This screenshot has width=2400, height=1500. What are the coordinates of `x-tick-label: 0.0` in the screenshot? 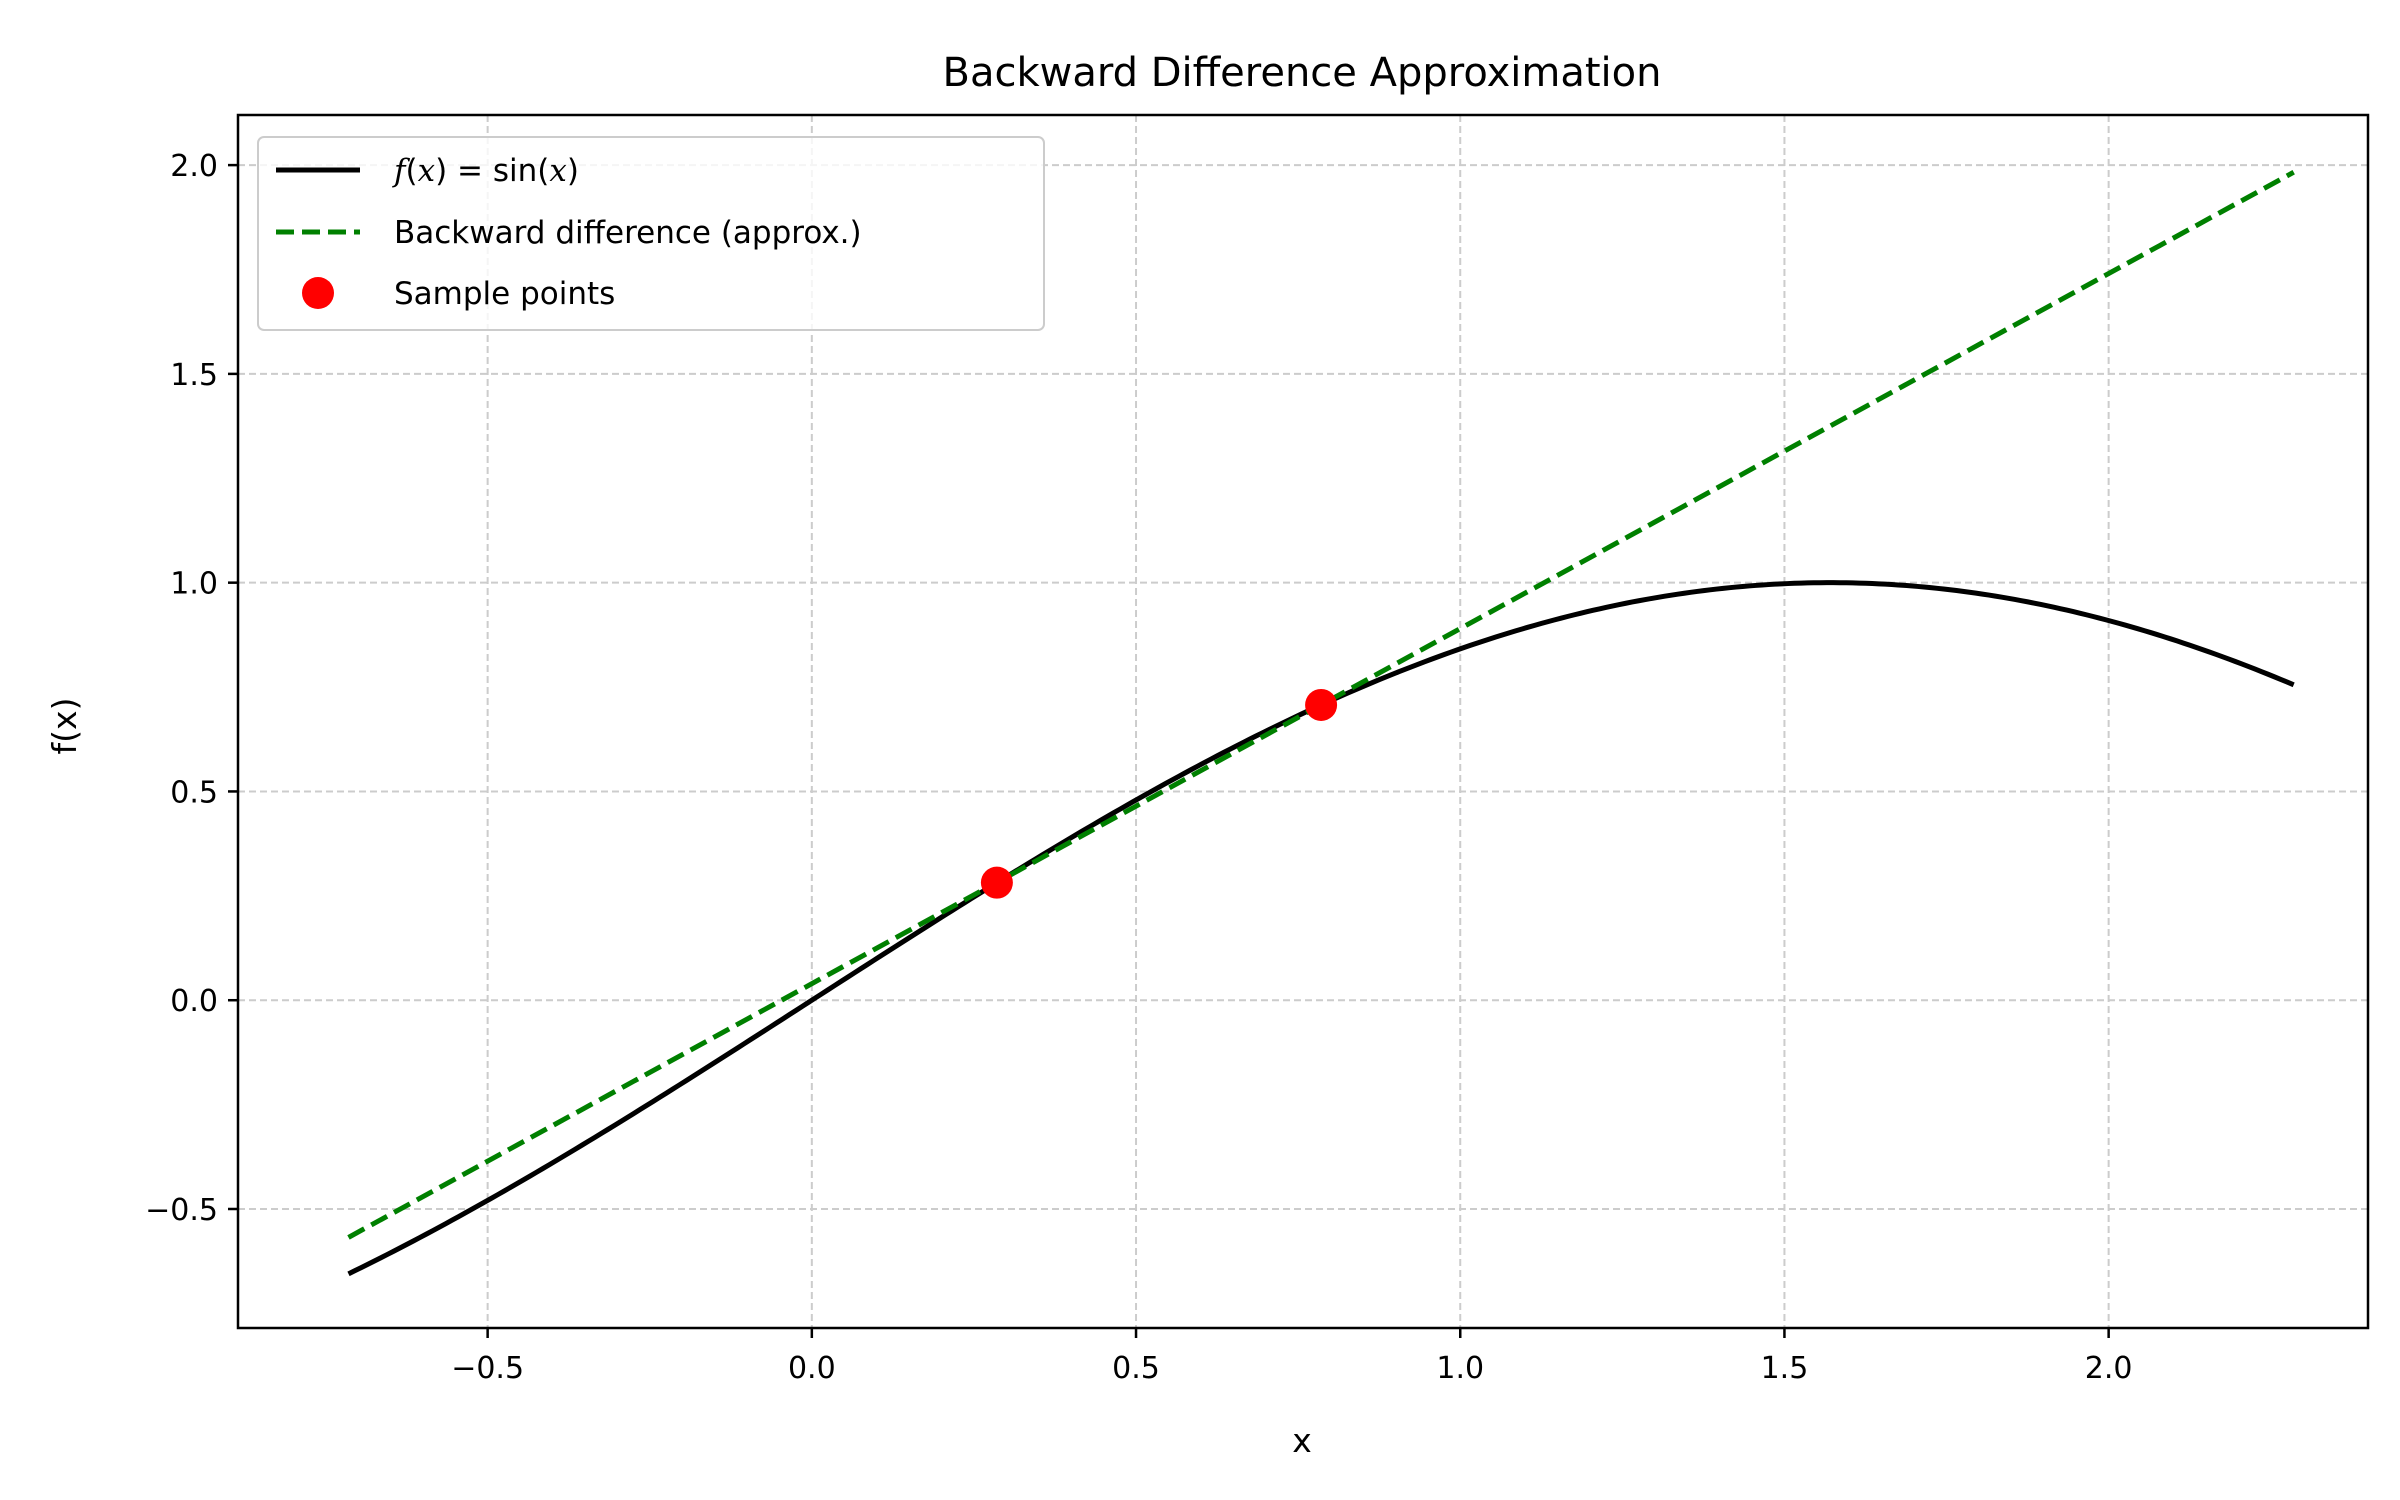 It's located at (812, 1368).